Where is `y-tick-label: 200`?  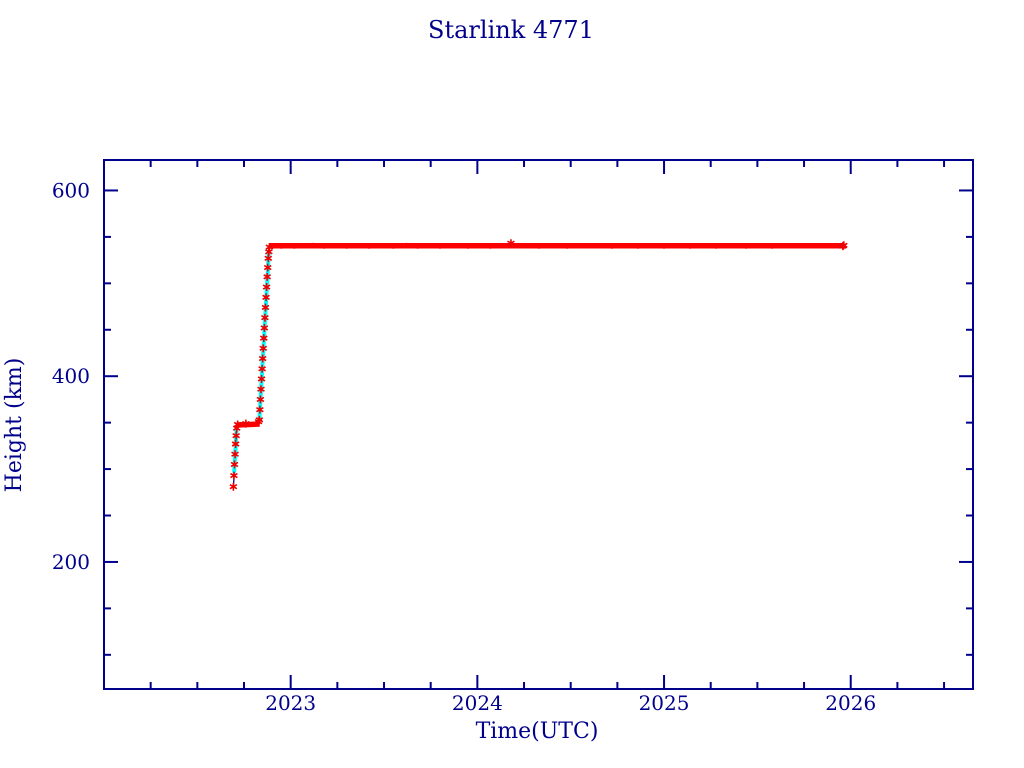 y-tick-label: 200 is located at coordinates (71, 562).